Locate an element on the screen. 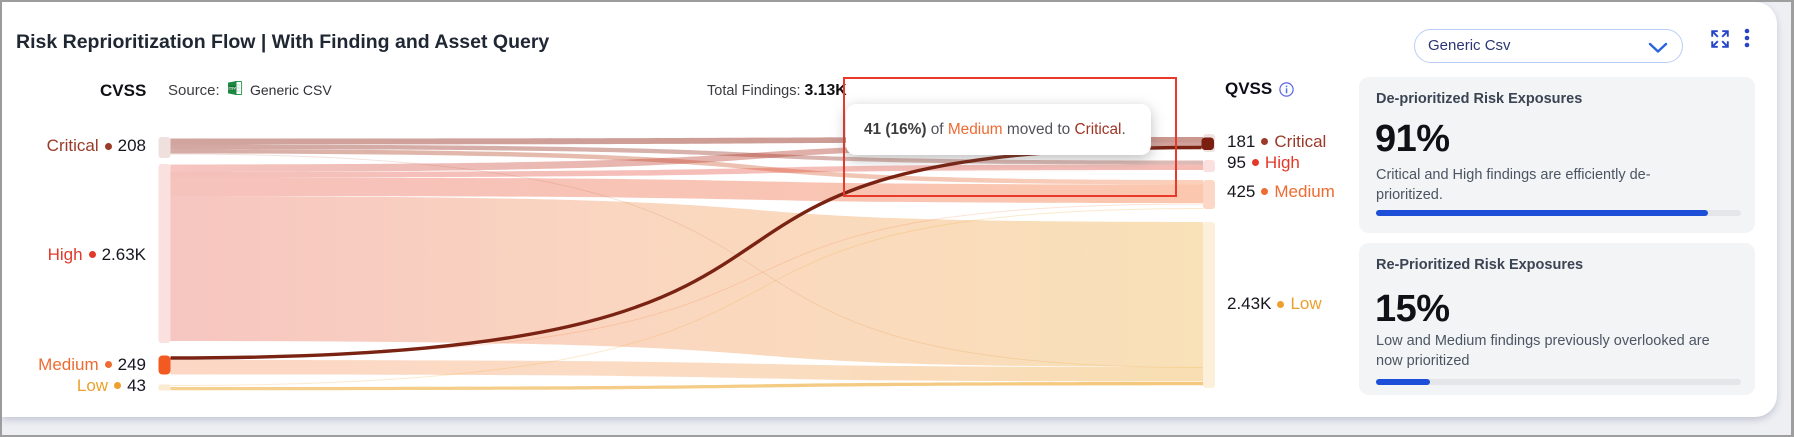 The width and height of the screenshot is (1794, 437). svg-text: CSV is located at coordinates (233, 88).